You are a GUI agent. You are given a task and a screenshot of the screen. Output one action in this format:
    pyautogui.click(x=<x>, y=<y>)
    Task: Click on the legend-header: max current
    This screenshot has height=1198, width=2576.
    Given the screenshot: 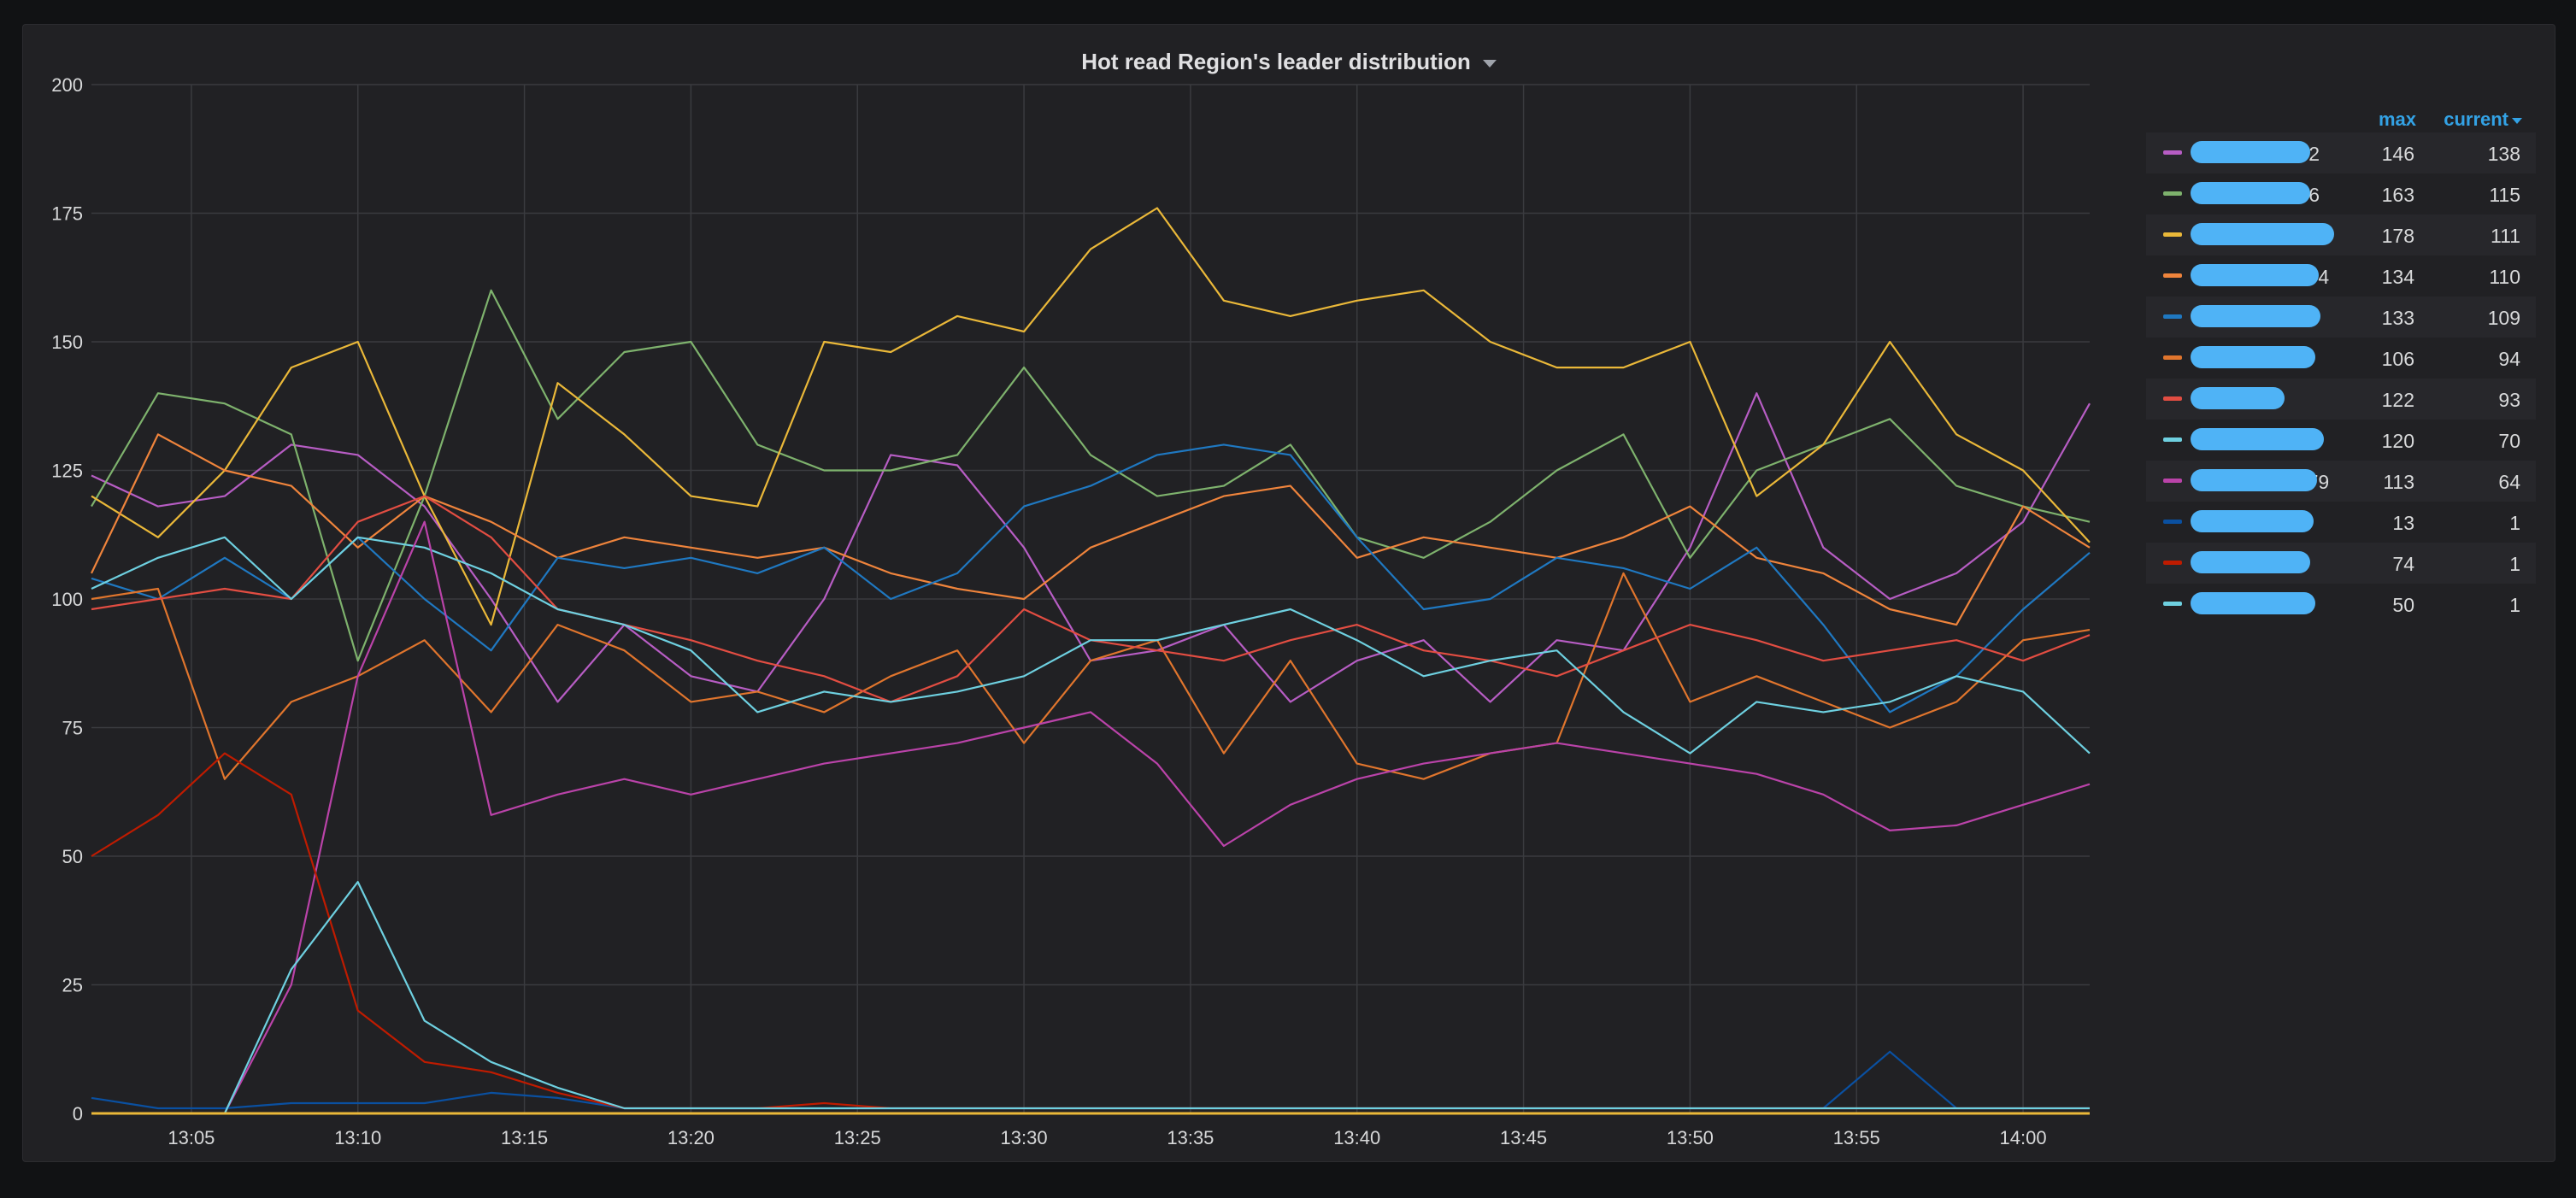 What is the action you would take?
    pyautogui.click(x=2341, y=119)
    